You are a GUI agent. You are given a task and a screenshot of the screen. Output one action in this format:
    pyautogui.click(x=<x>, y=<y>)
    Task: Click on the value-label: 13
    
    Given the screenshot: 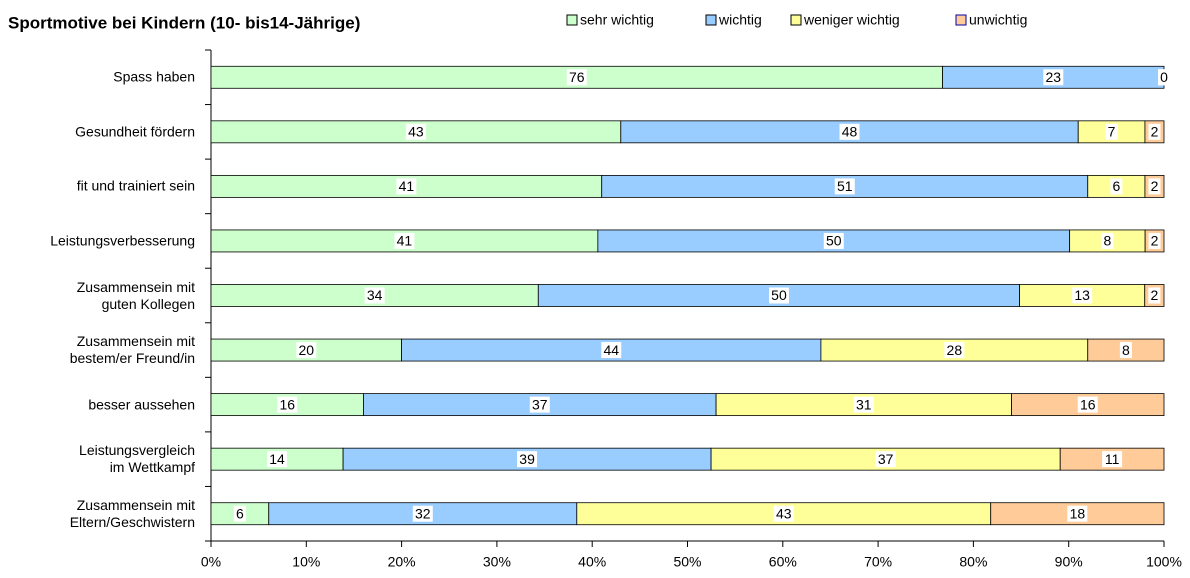 What is the action you would take?
    pyautogui.click(x=1082, y=295)
    